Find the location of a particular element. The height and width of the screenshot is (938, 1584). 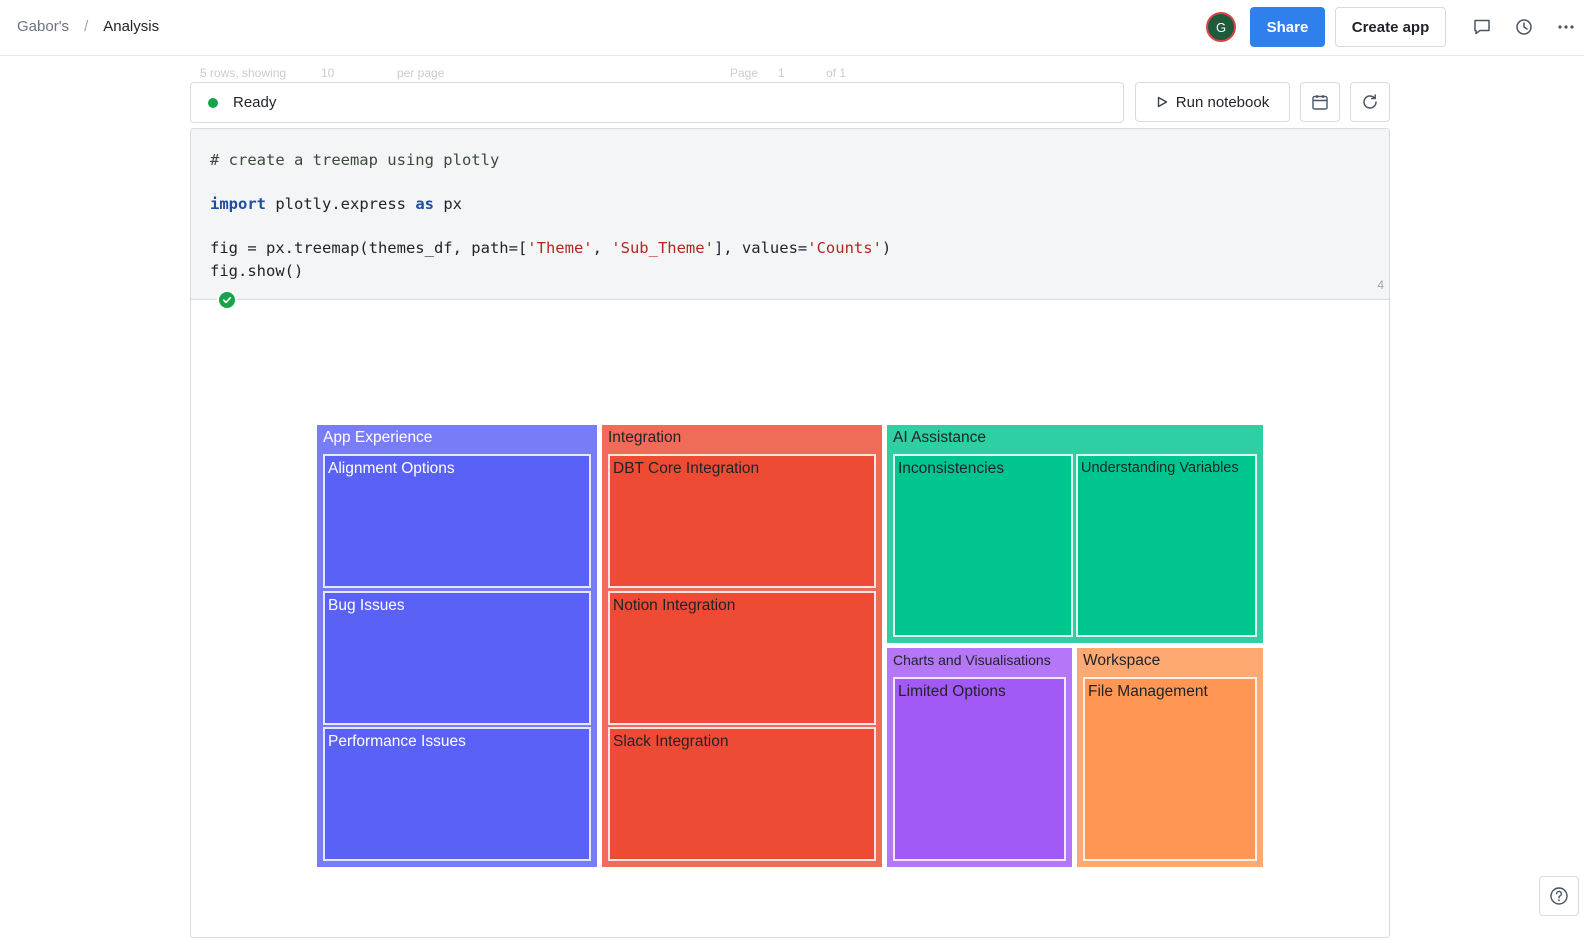

calendar-icon is located at coordinates (1320, 102).